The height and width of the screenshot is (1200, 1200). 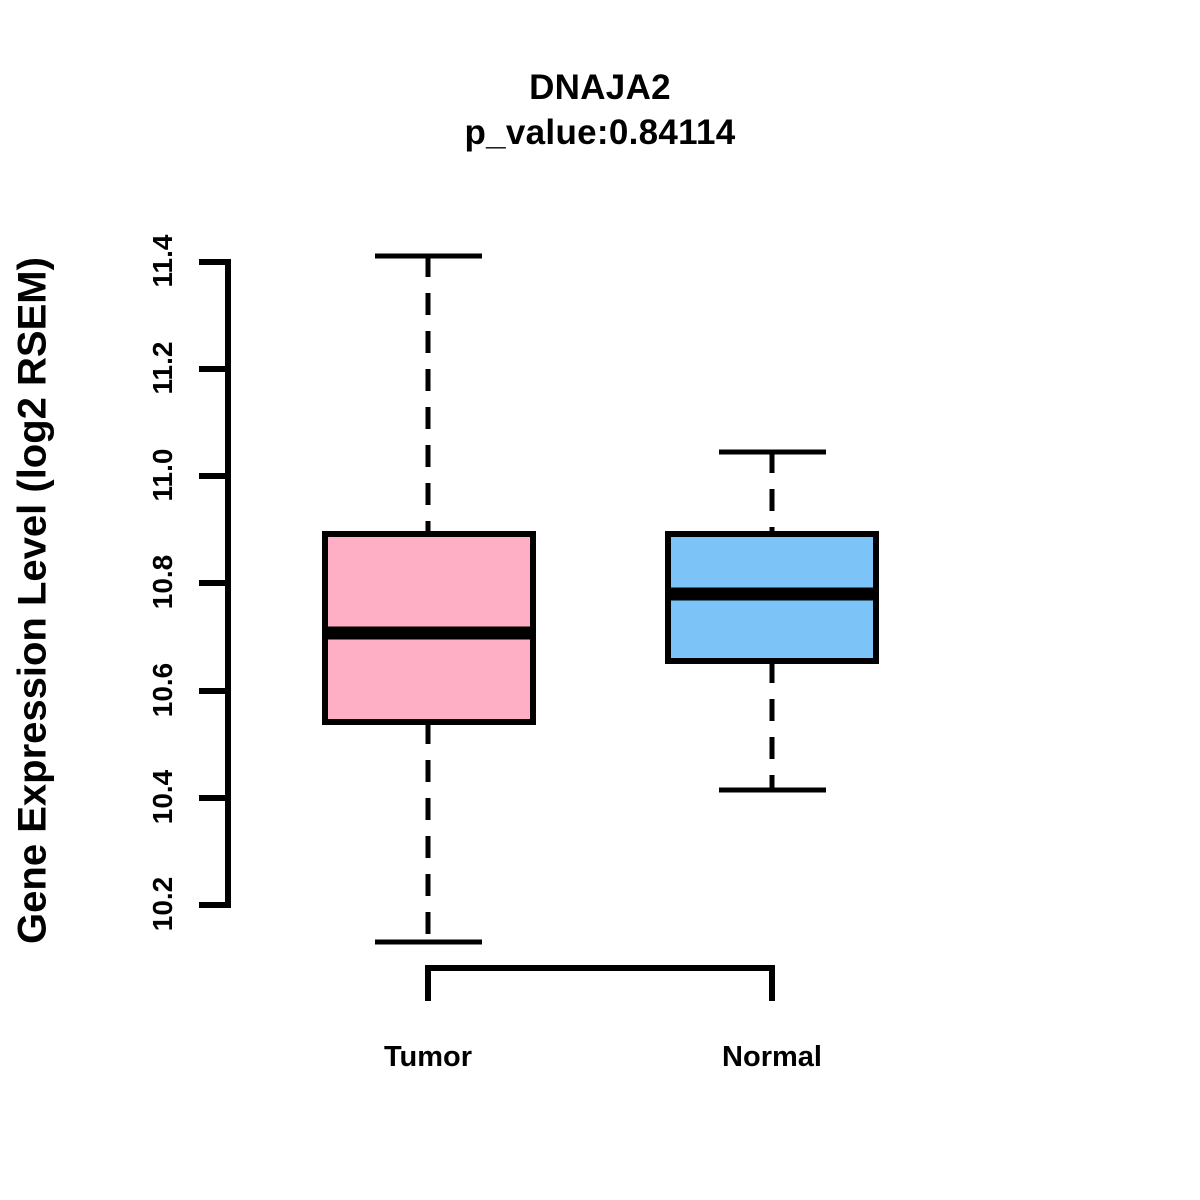 What do you see at coordinates (428, 1057) in the screenshot?
I see `x-tick-label-tumor: Tumor` at bounding box center [428, 1057].